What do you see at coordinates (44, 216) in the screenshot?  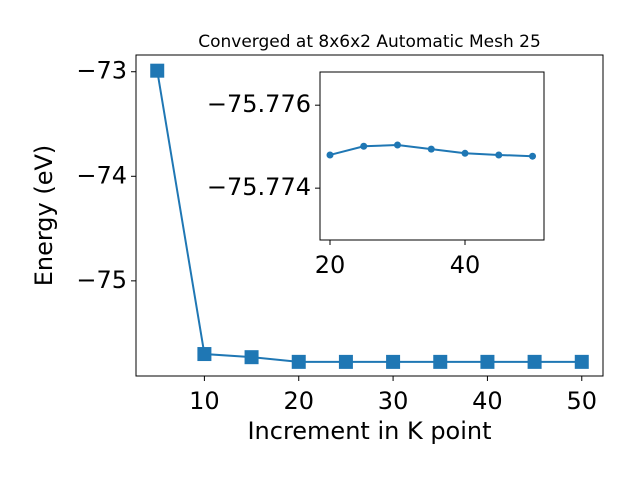 I see `y-axis-label: Energy (eV)` at bounding box center [44, 216].